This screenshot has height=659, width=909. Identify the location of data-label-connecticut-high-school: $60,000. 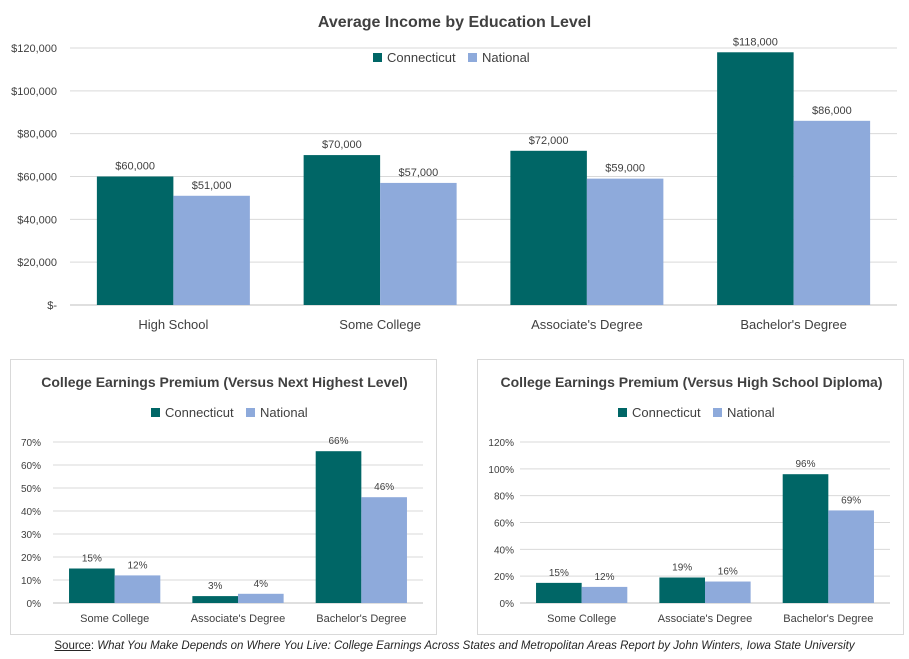
(135, 167).